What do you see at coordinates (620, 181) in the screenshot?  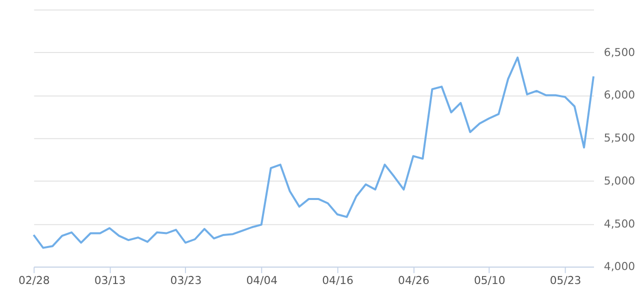 I see `y-tick-label: 5,000` at bounding box center [620, 181].